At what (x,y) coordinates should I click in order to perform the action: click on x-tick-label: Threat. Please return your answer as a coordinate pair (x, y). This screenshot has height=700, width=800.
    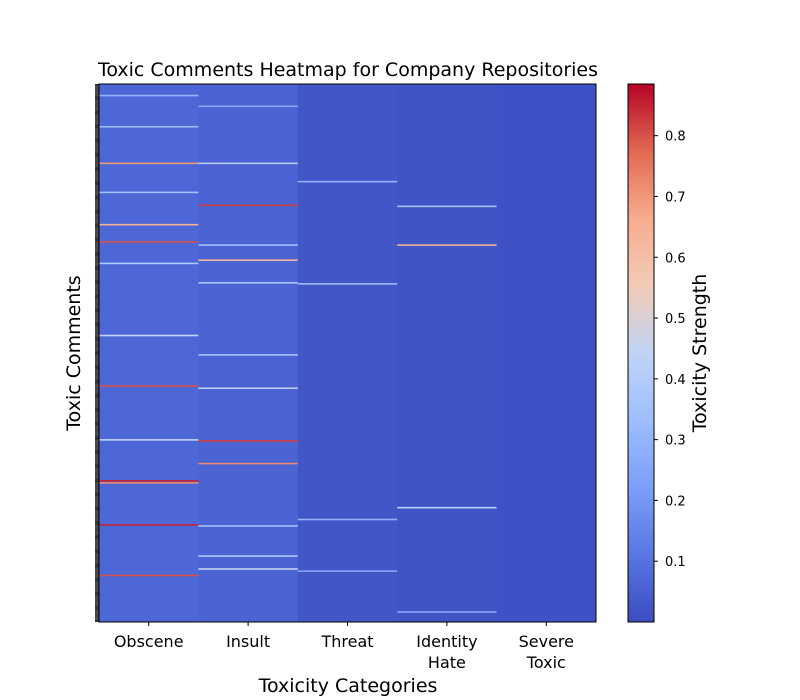
    Looking at the image, I should click on (346, 641).